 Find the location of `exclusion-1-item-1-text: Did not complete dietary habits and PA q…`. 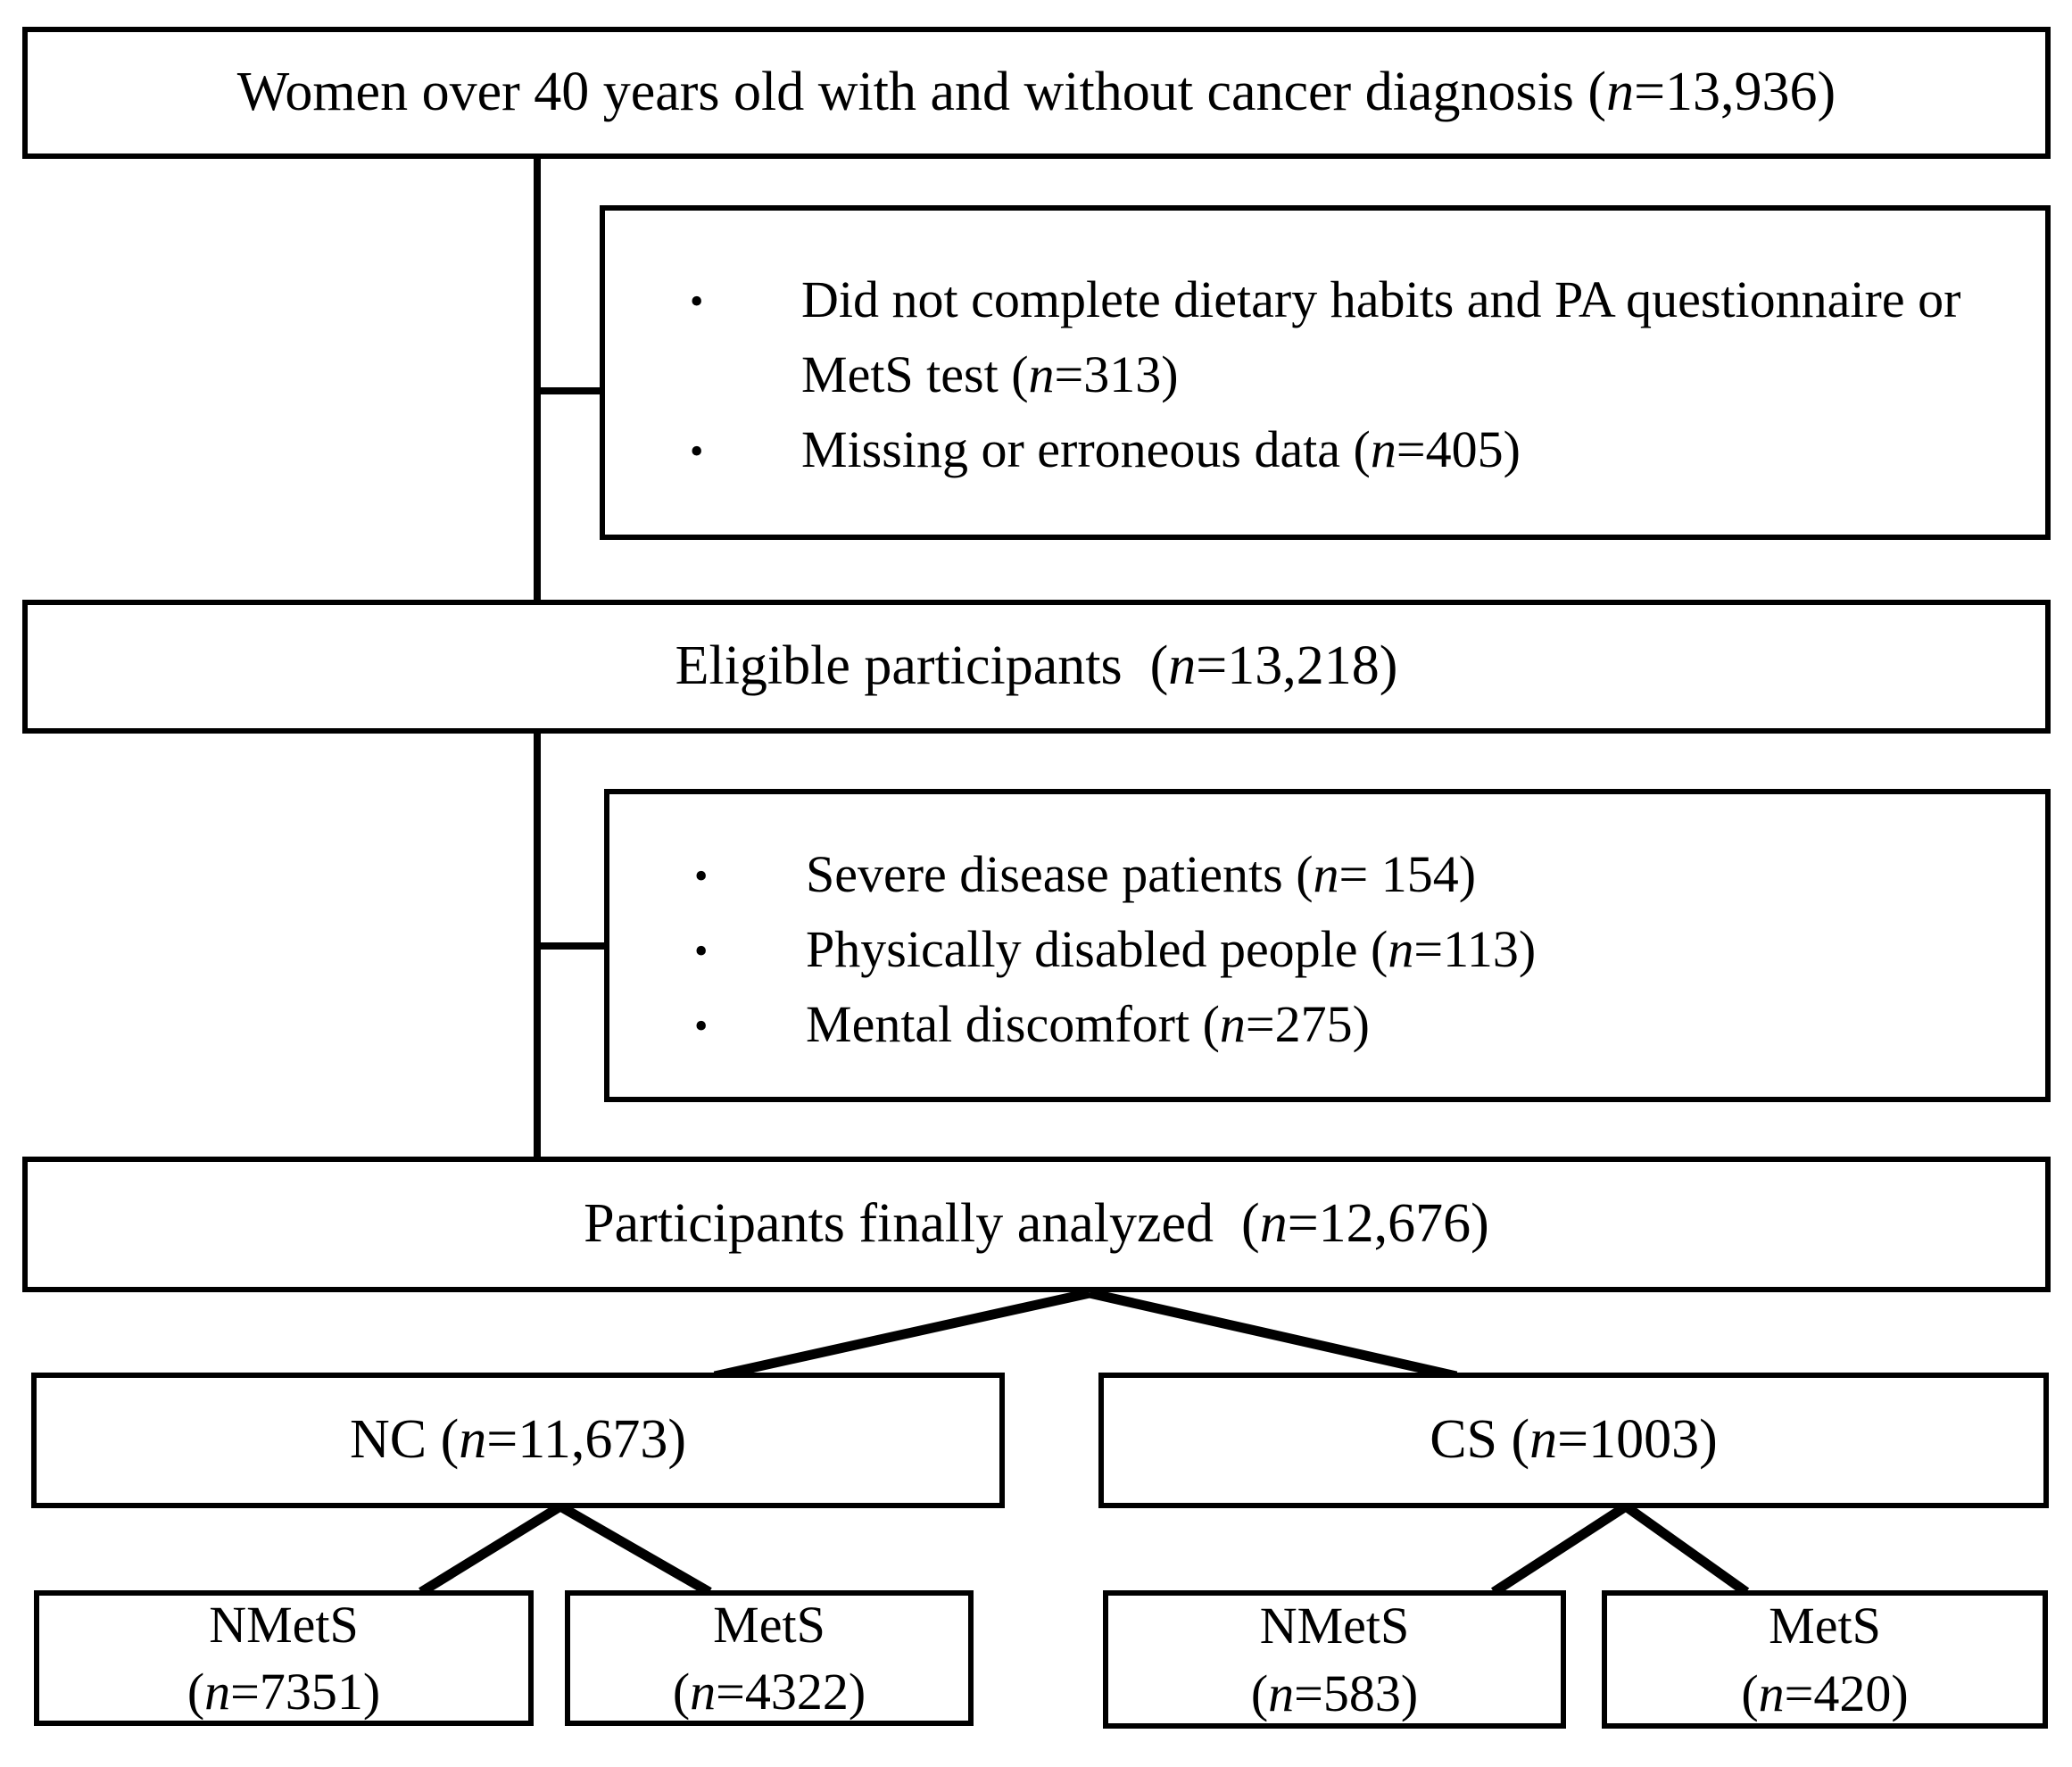

exclusion-1-item-1-text: Did not complete dietary habits and PA q… is located at coordinates (1405, 337).